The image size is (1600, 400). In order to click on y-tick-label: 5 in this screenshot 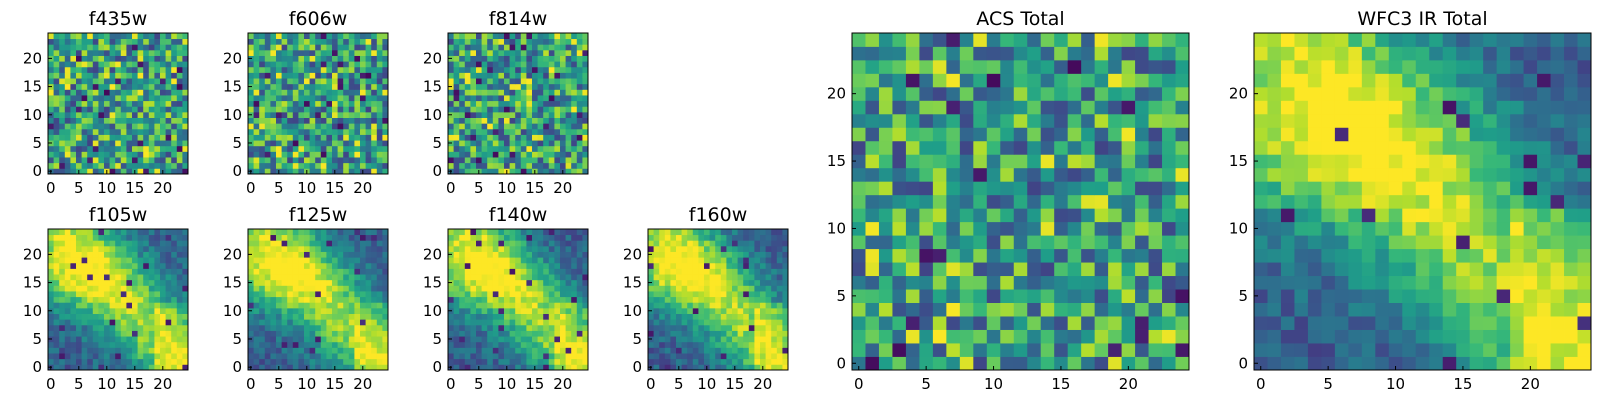, I will do `click(437, 339)`.